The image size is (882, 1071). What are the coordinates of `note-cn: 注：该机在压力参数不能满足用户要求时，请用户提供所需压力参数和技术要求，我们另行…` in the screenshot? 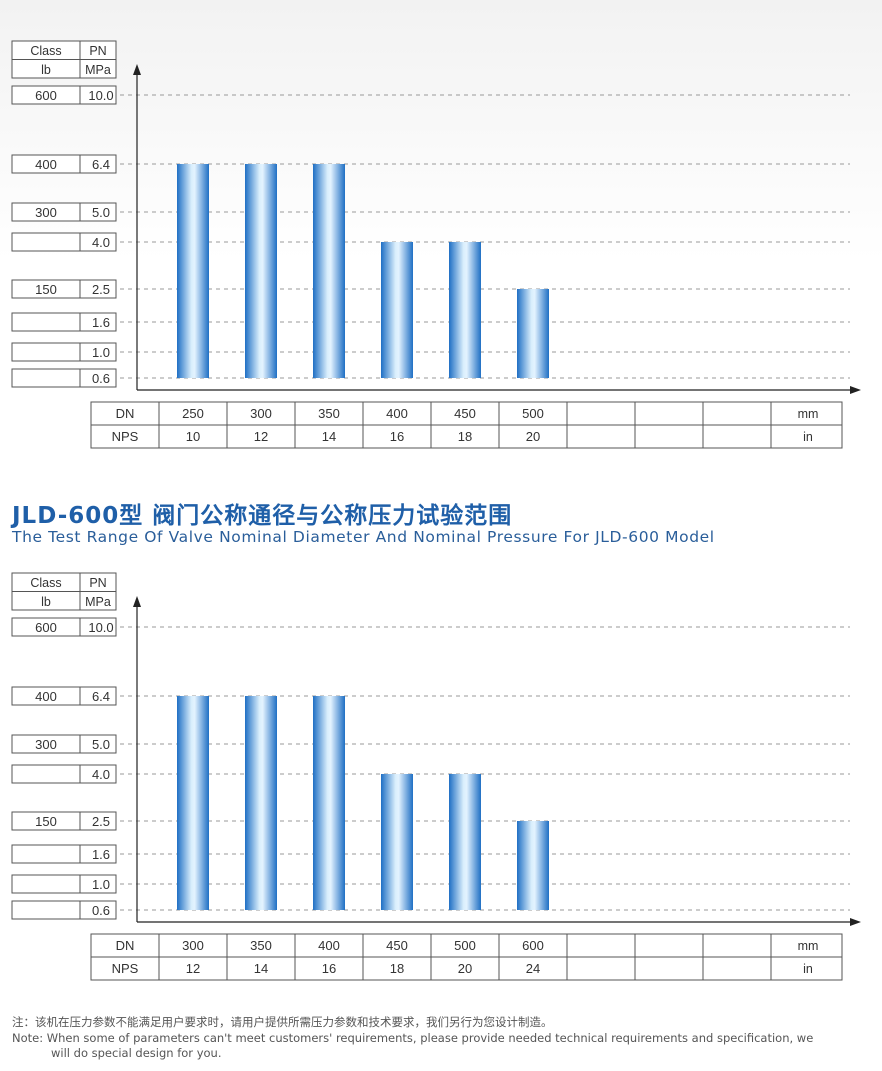 It's located at (282, 1022).